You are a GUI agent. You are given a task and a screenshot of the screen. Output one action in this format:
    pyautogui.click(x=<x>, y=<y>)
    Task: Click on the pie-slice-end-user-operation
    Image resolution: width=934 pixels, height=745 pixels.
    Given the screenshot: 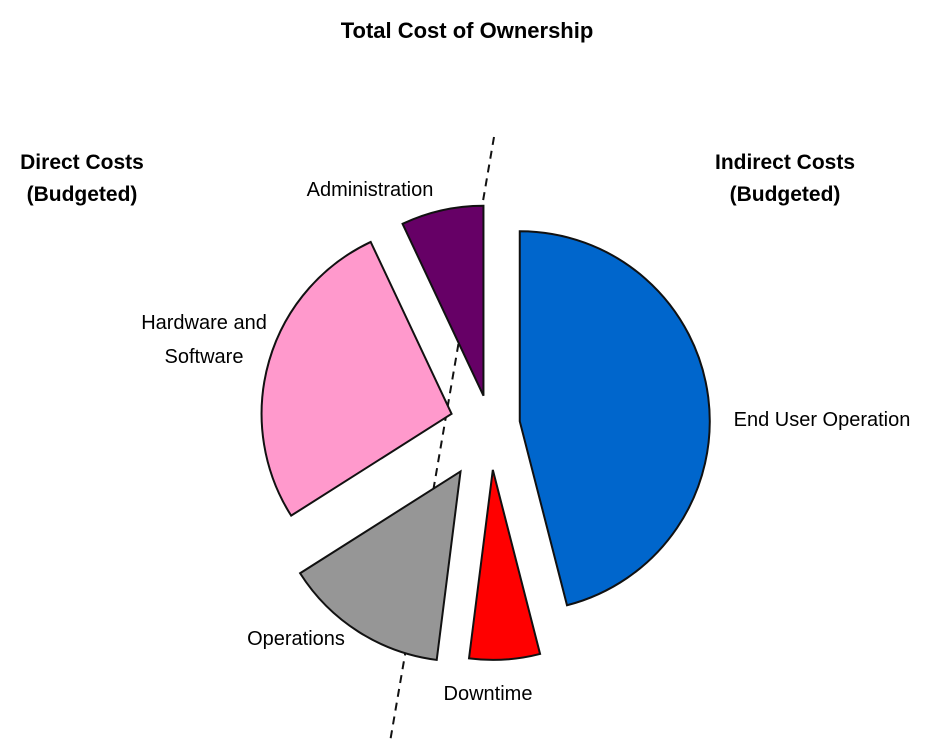 What is the action you would take?
    pyautogui.click(x=614, y=418)
    